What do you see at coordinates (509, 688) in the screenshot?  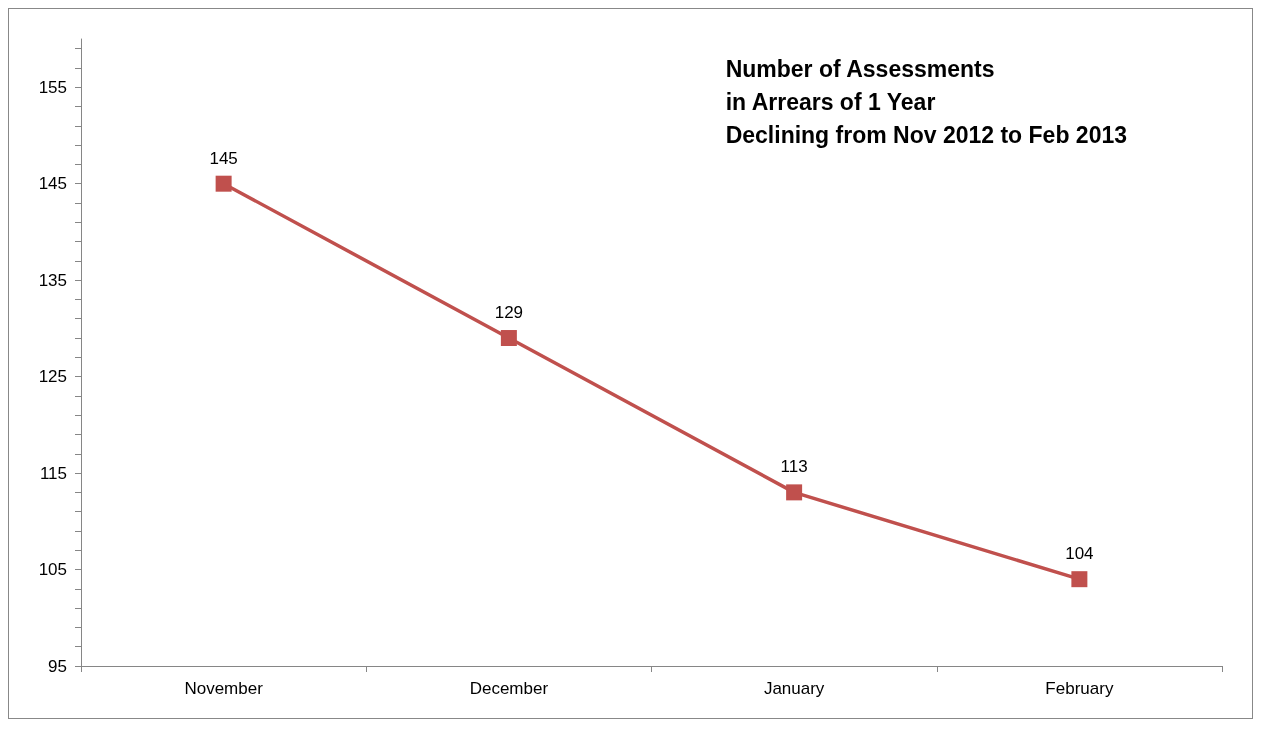 I see `x-tick-label: December` at bounding box center [509, 688].